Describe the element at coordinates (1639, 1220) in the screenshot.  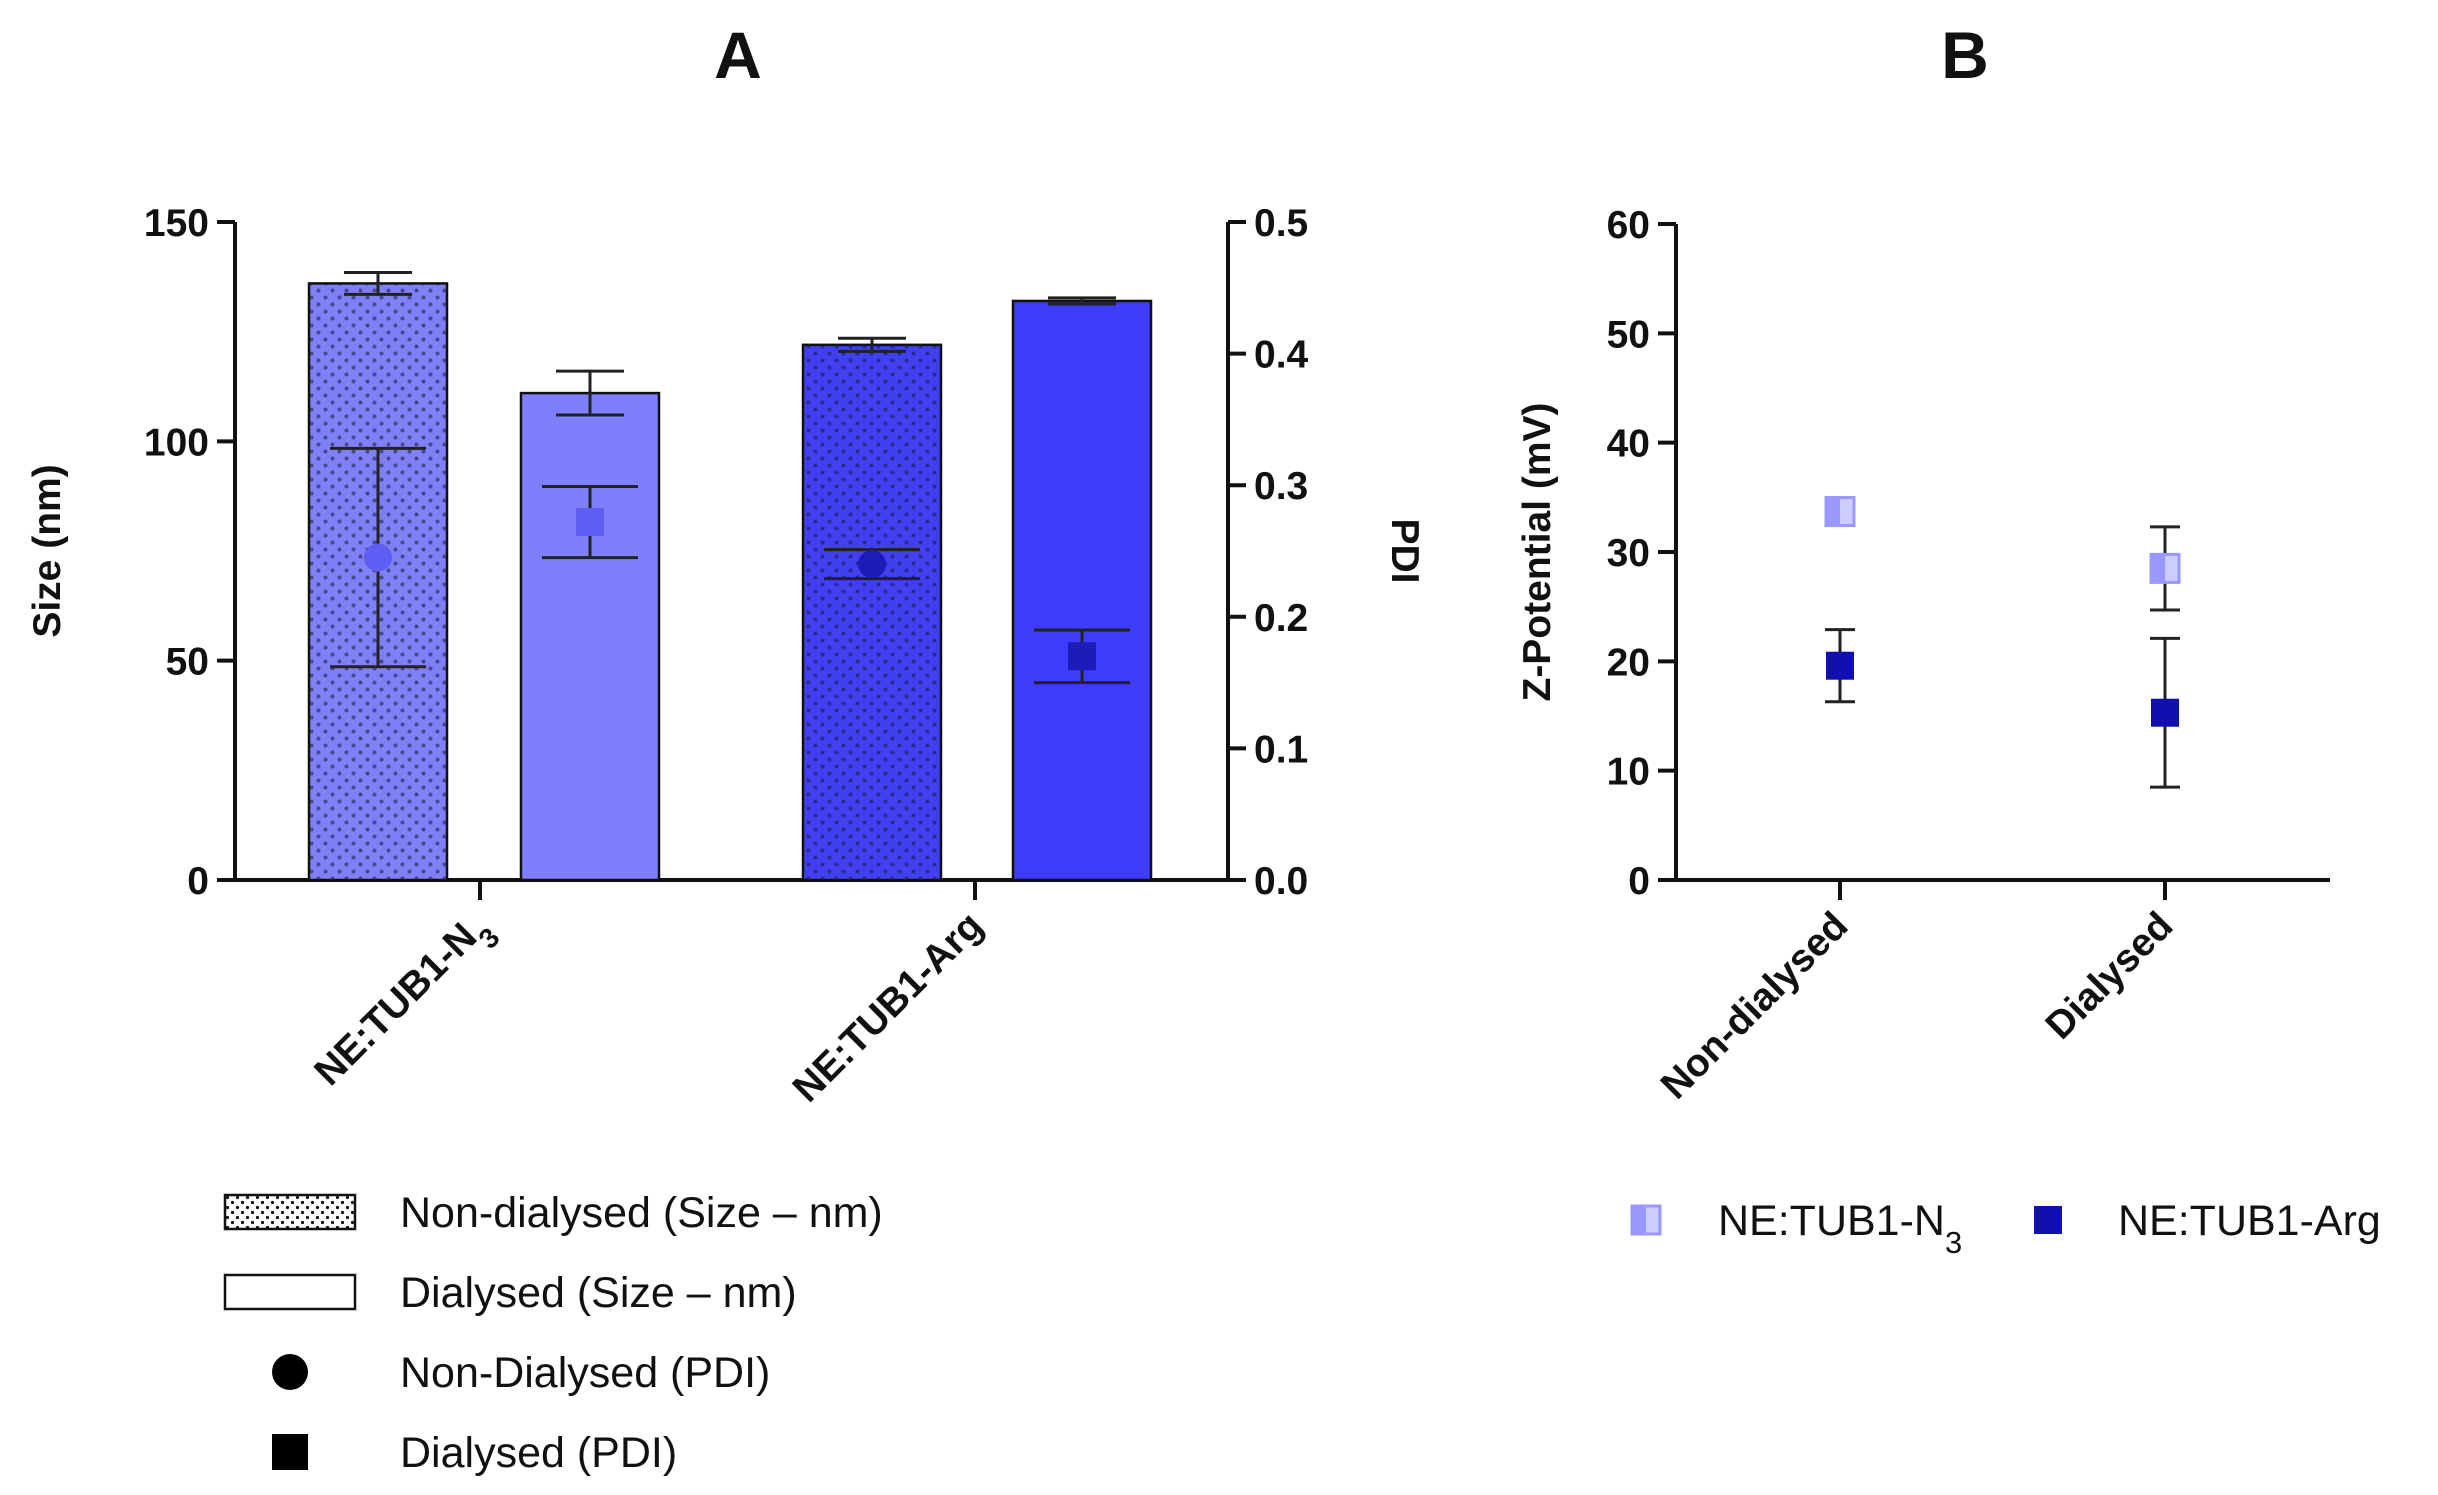
I see `legend-b-swatch-n3-half` at that location.